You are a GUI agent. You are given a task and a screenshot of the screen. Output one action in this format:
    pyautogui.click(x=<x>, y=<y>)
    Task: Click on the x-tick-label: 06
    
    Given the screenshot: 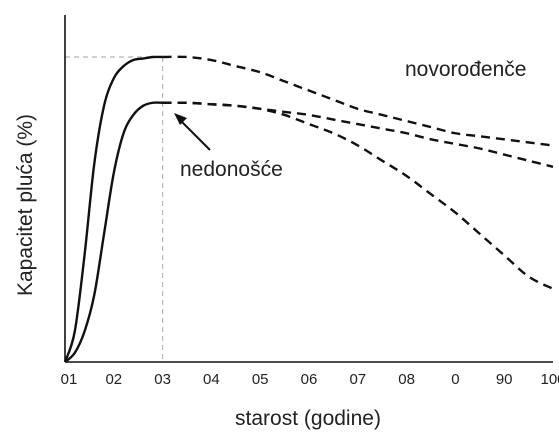 What is the action you would take?
    pyautogui.click(x=309, y=379)
    